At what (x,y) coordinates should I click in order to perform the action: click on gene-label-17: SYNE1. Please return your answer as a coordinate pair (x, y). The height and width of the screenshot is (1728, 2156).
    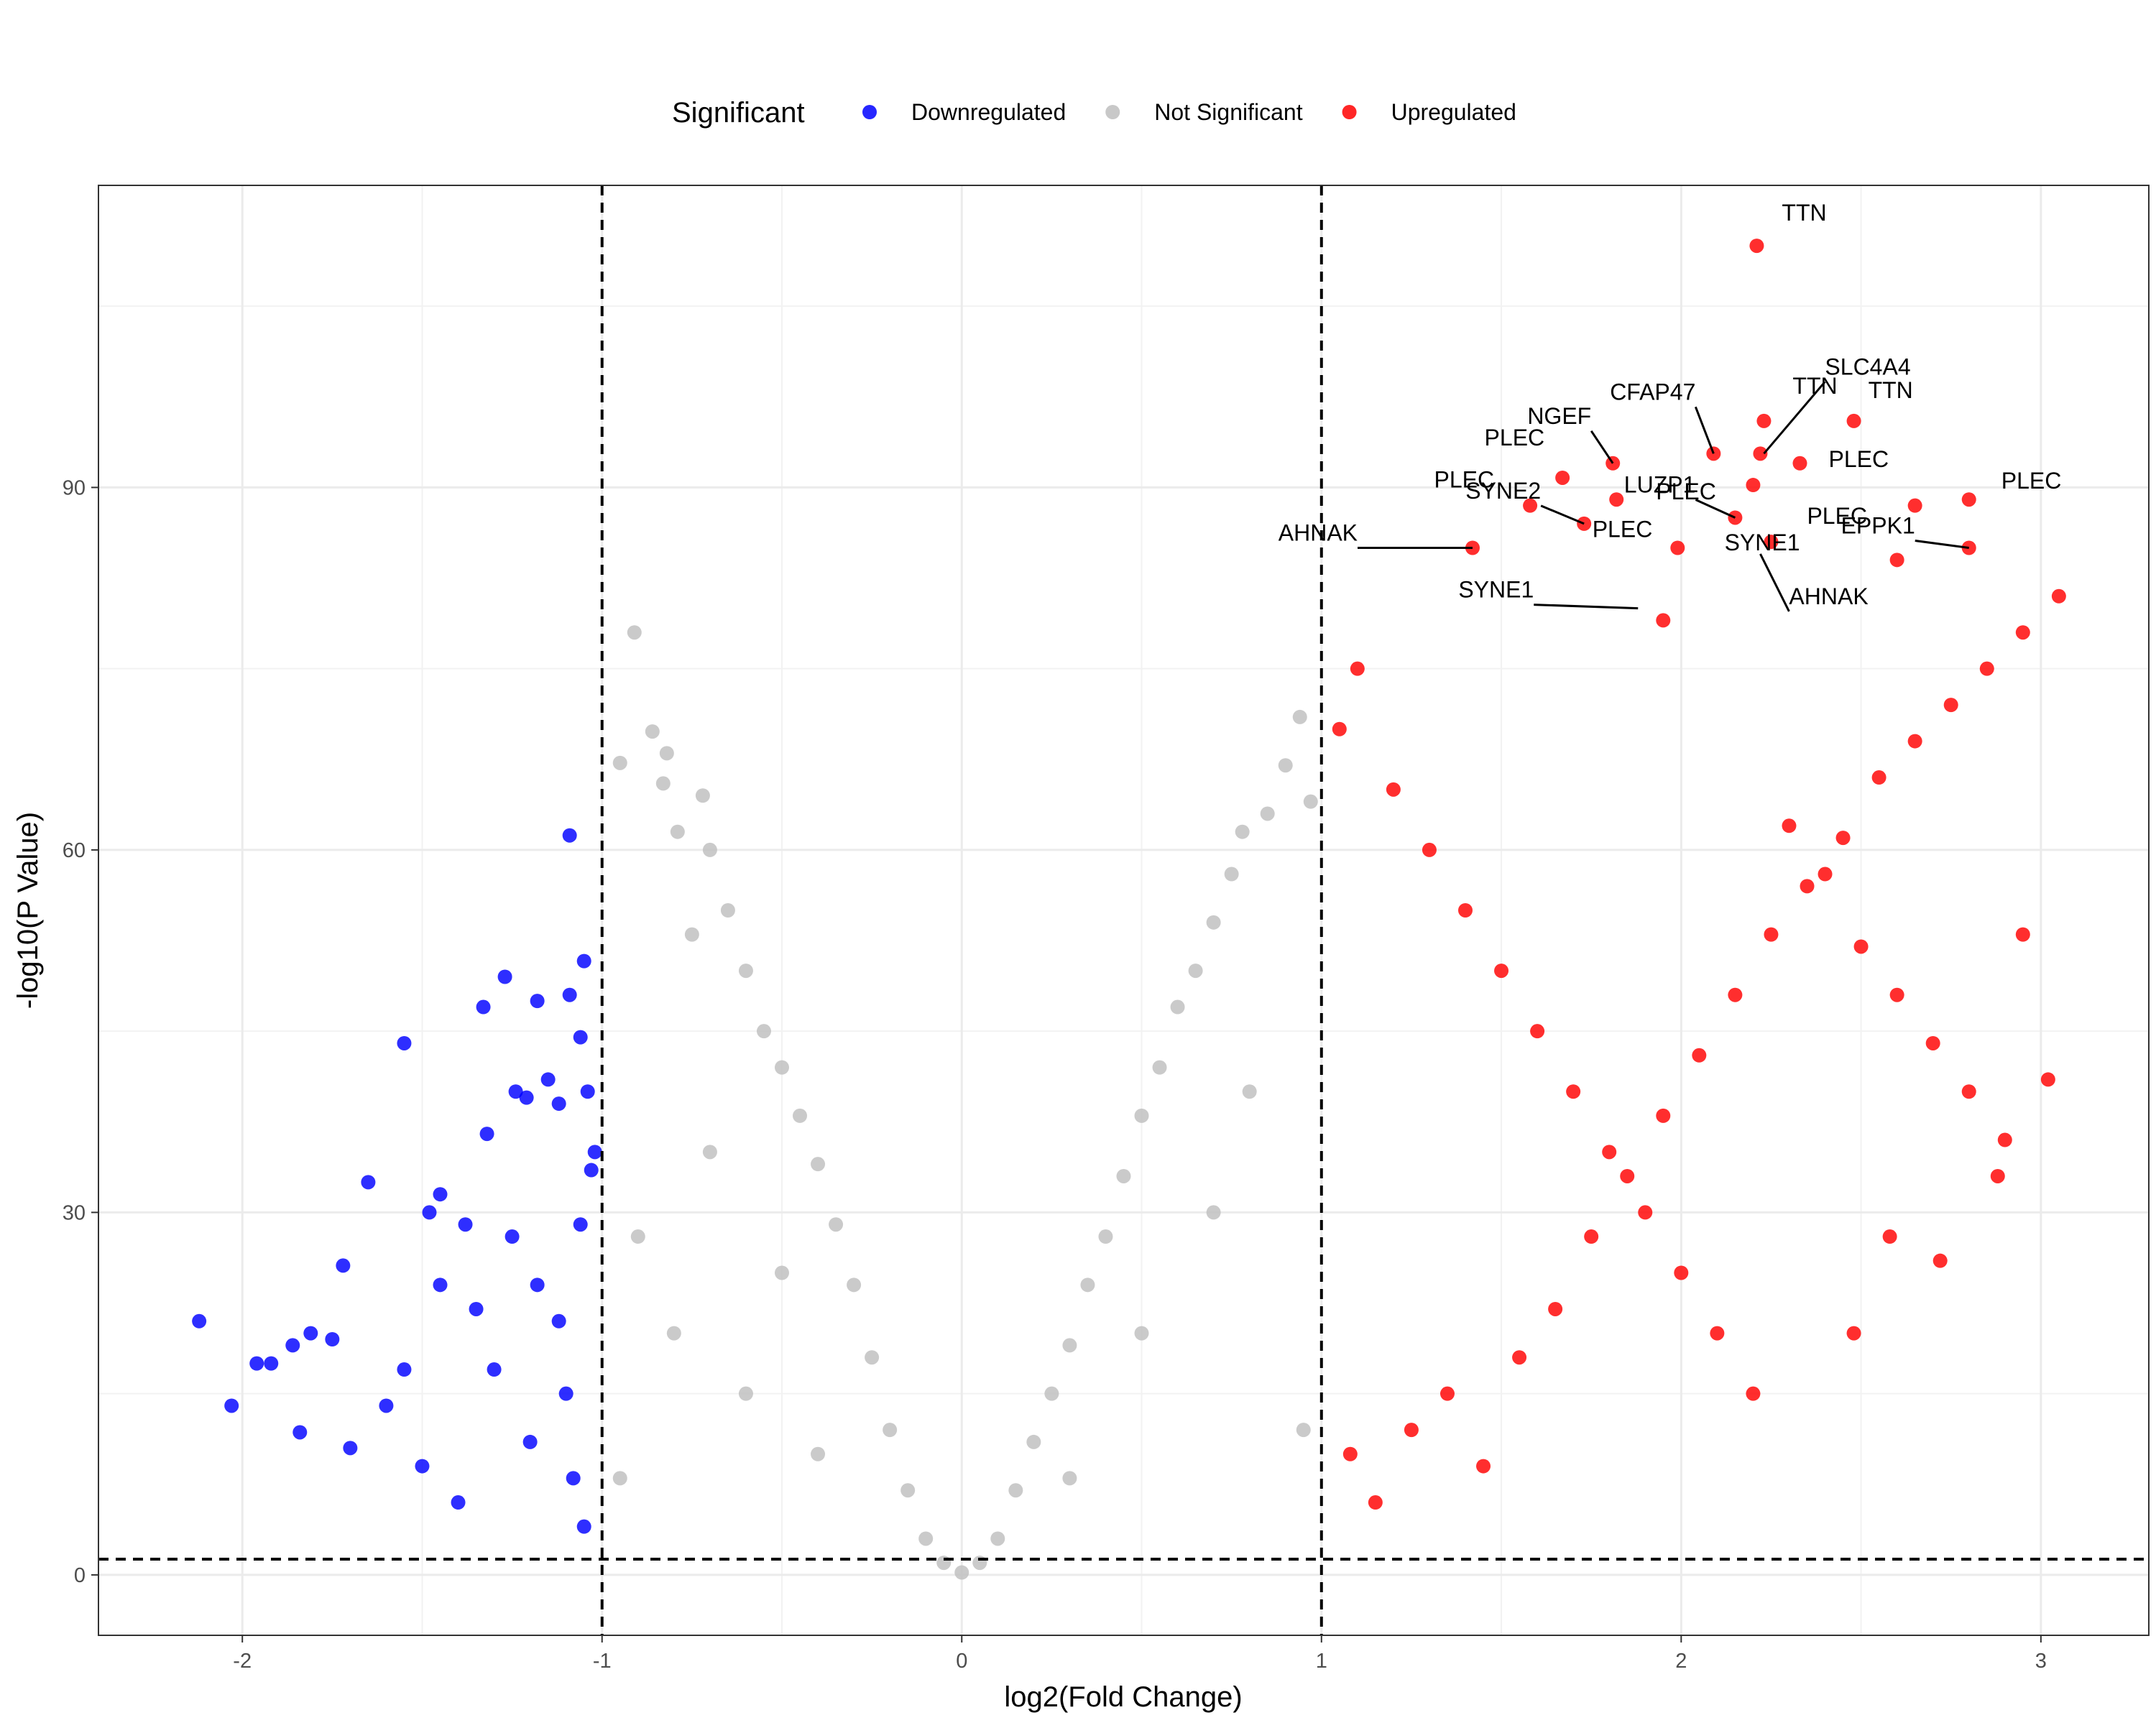
    Looking at the image, I should click on (1763, 543).